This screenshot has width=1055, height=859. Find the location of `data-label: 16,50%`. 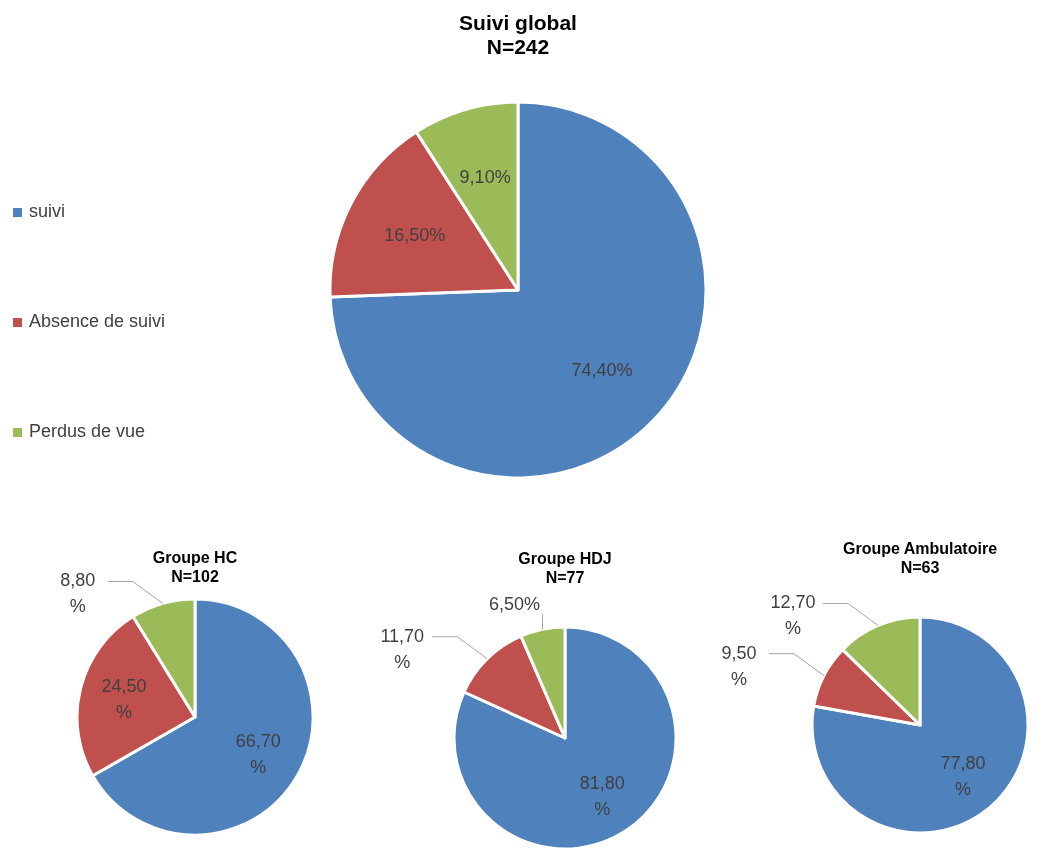

data-label: 16,50% is located at coordinates (415, 234).